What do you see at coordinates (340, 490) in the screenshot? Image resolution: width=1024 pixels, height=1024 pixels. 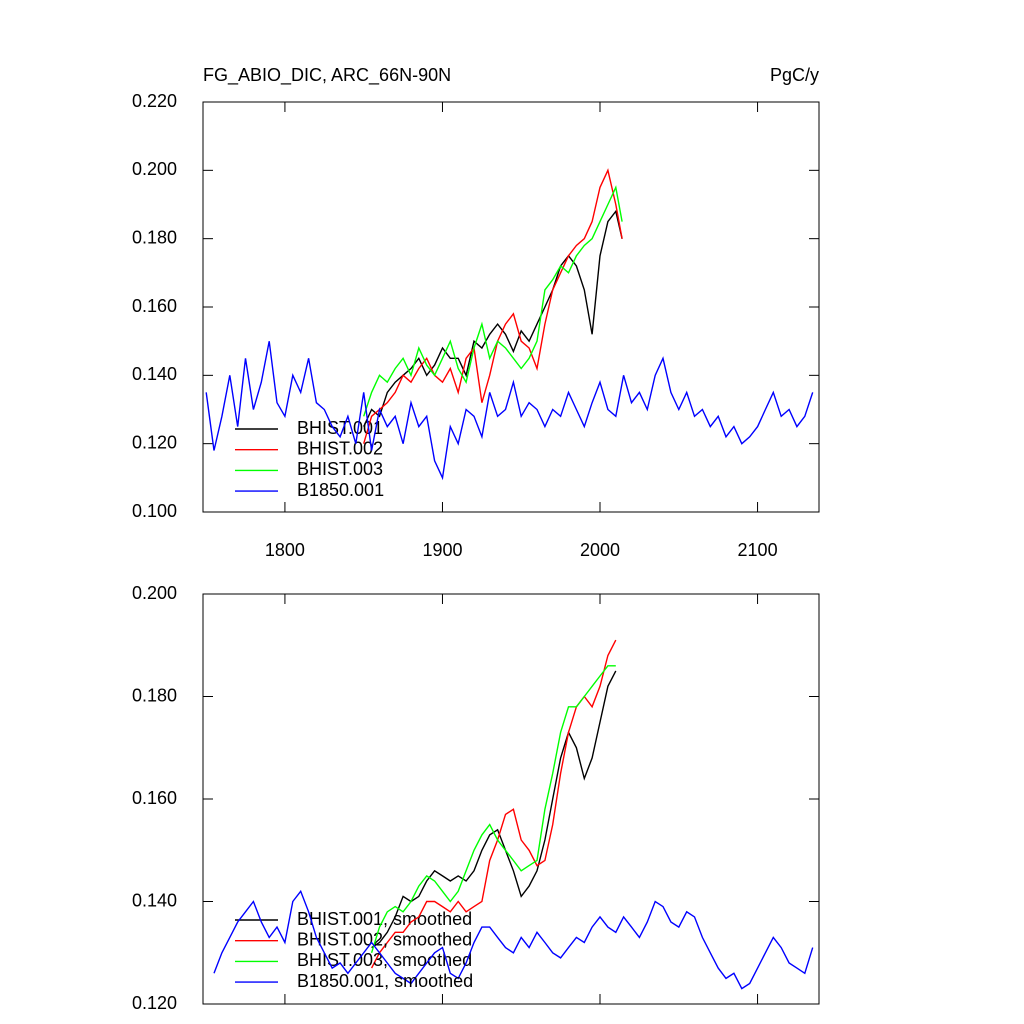 I see `legend-label: B1850.001` at bounding box center [340, 490].